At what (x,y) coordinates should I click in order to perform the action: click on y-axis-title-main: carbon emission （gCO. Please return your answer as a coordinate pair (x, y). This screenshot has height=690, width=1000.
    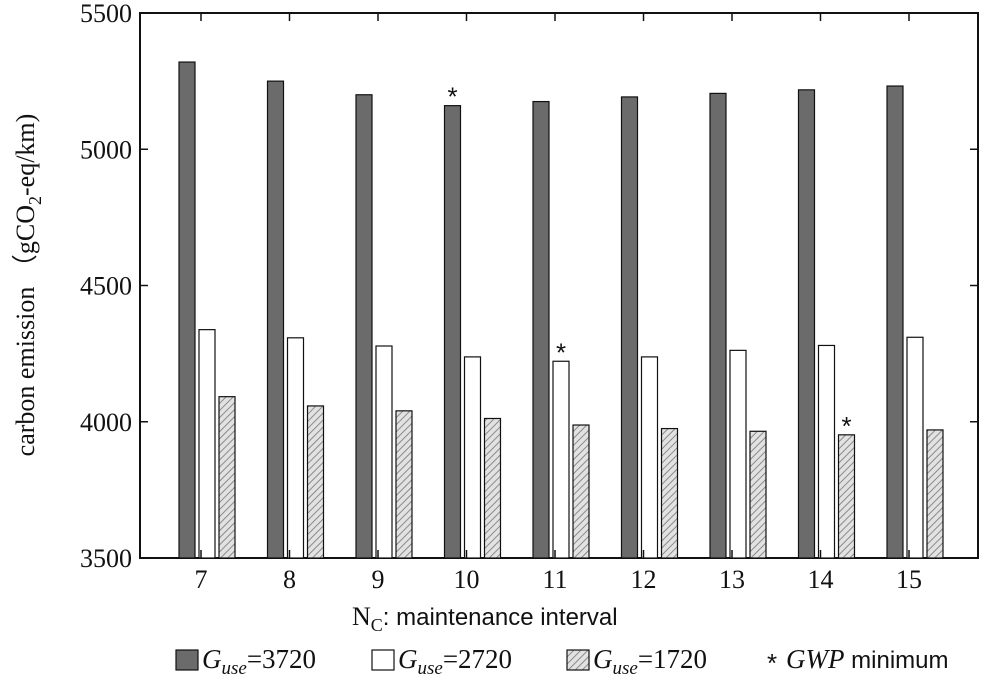
    Looking at the image, I should click on (25, 330).